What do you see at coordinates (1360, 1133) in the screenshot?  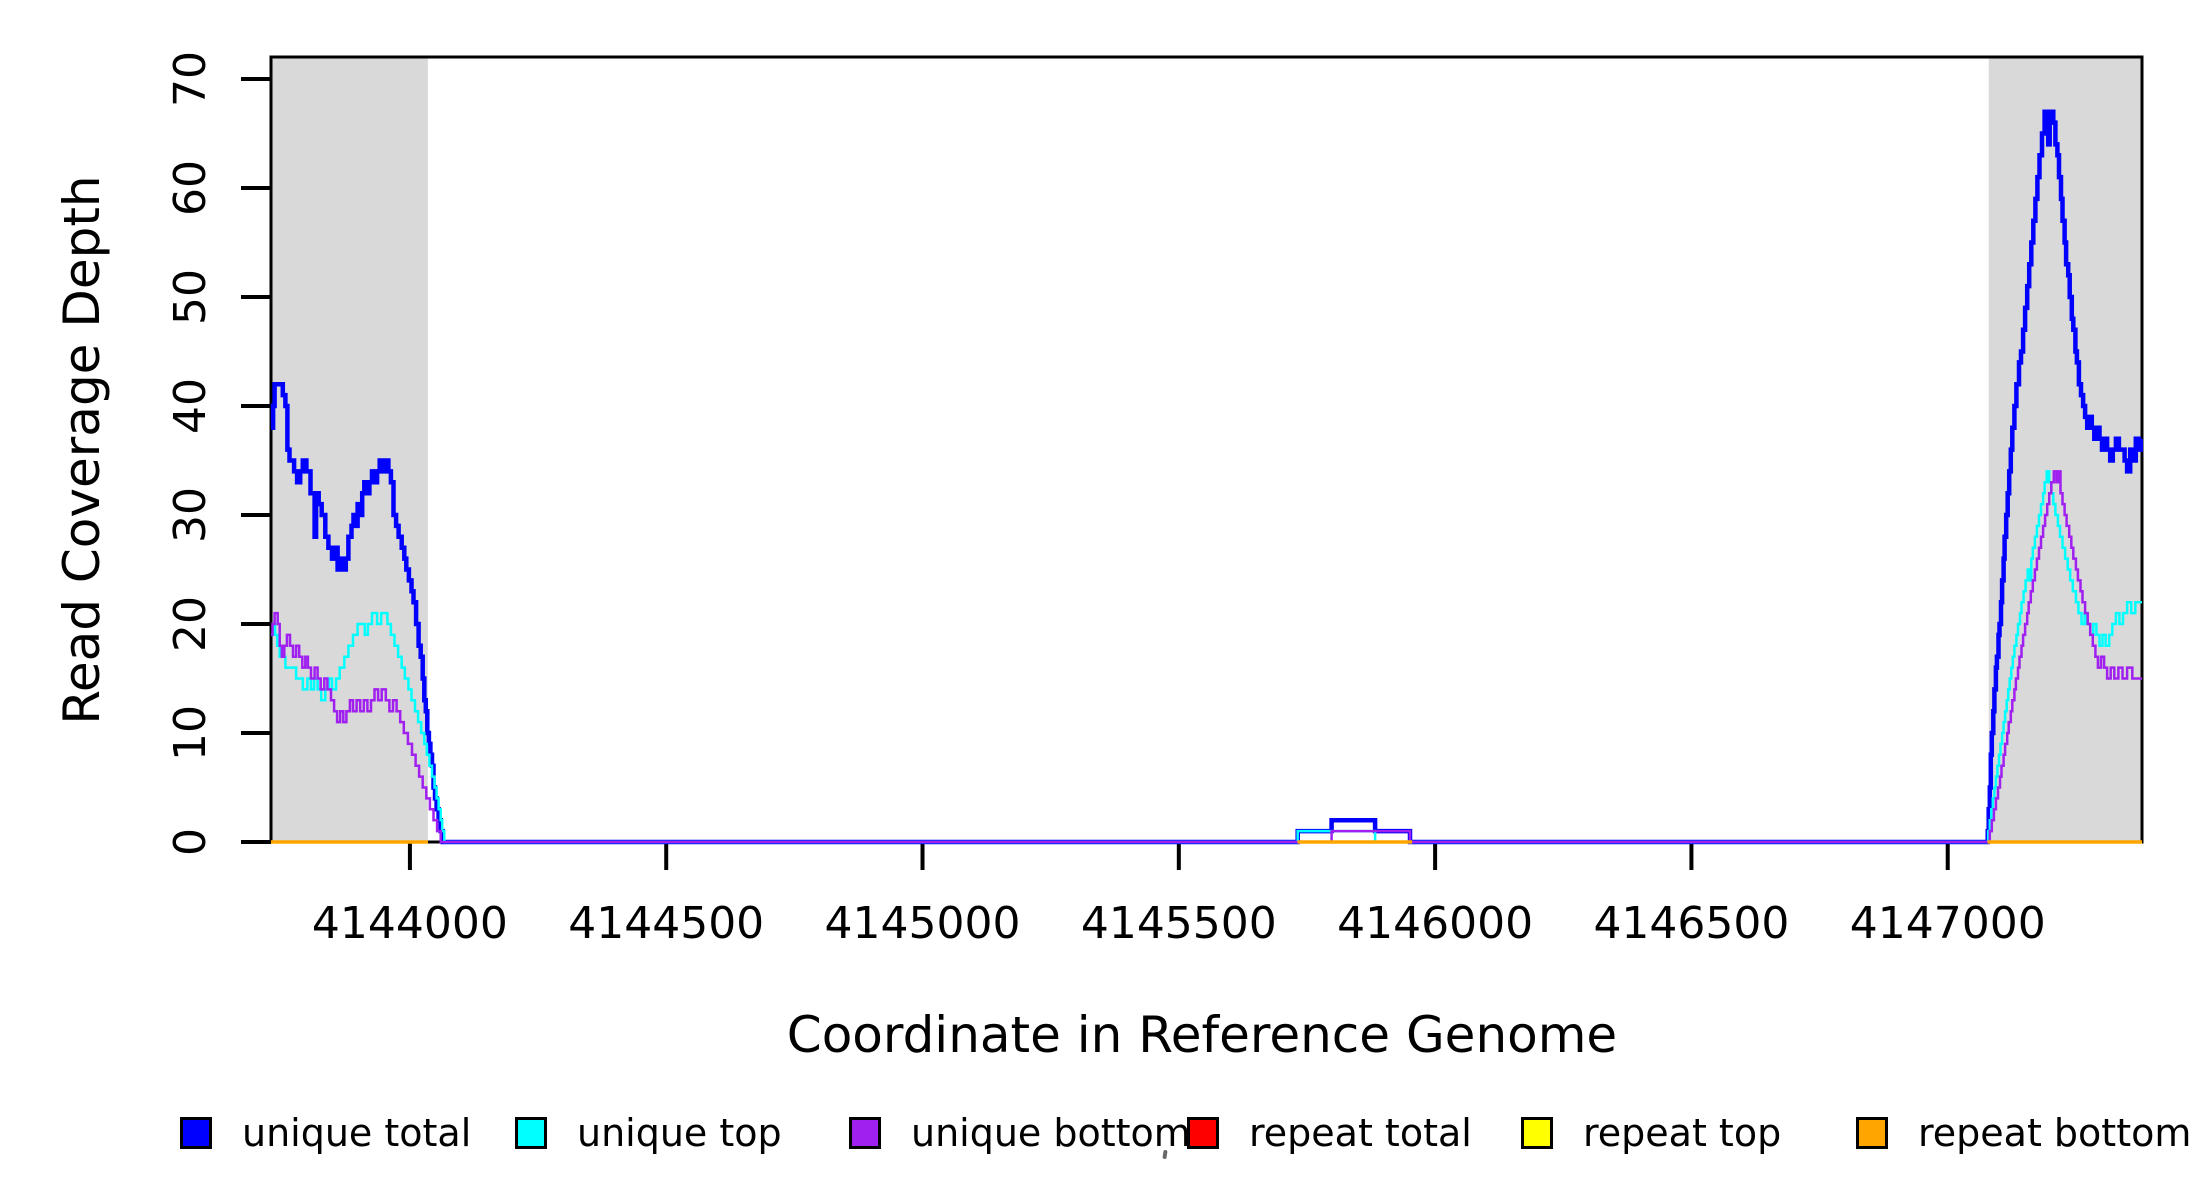 I see `legend-label: repeat total` at bounding box center [1360, 1133].